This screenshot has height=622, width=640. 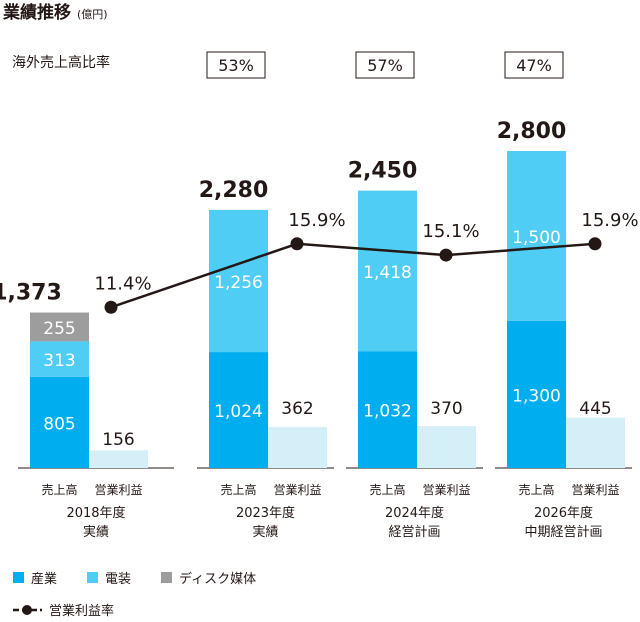 What do you see at coordinates (92, 577) in the screenshot?
I see `legend-swatch-electrical` at bounding box center [92, 577].